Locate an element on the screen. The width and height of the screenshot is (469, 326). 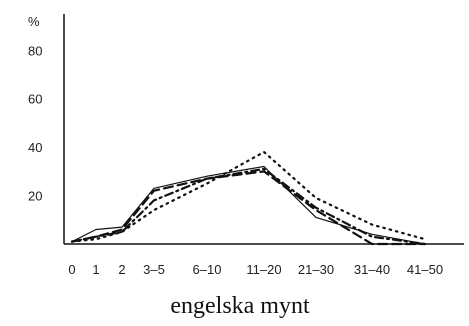
x-tick-label: 3–5 is located at coordinates (154, 269).